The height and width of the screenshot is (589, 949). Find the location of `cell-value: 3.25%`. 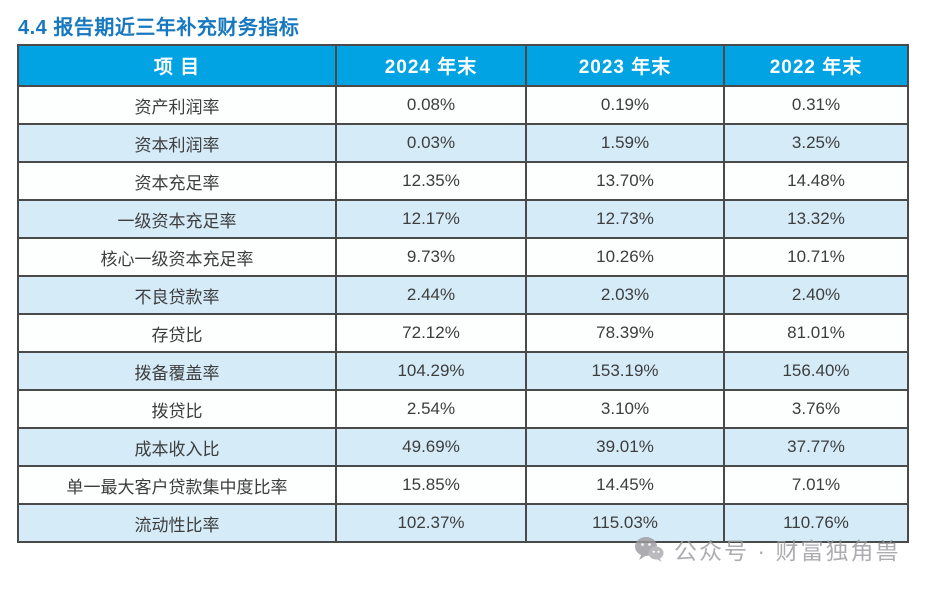

cell-value: 3.25% is located at coordinates (816, 143).